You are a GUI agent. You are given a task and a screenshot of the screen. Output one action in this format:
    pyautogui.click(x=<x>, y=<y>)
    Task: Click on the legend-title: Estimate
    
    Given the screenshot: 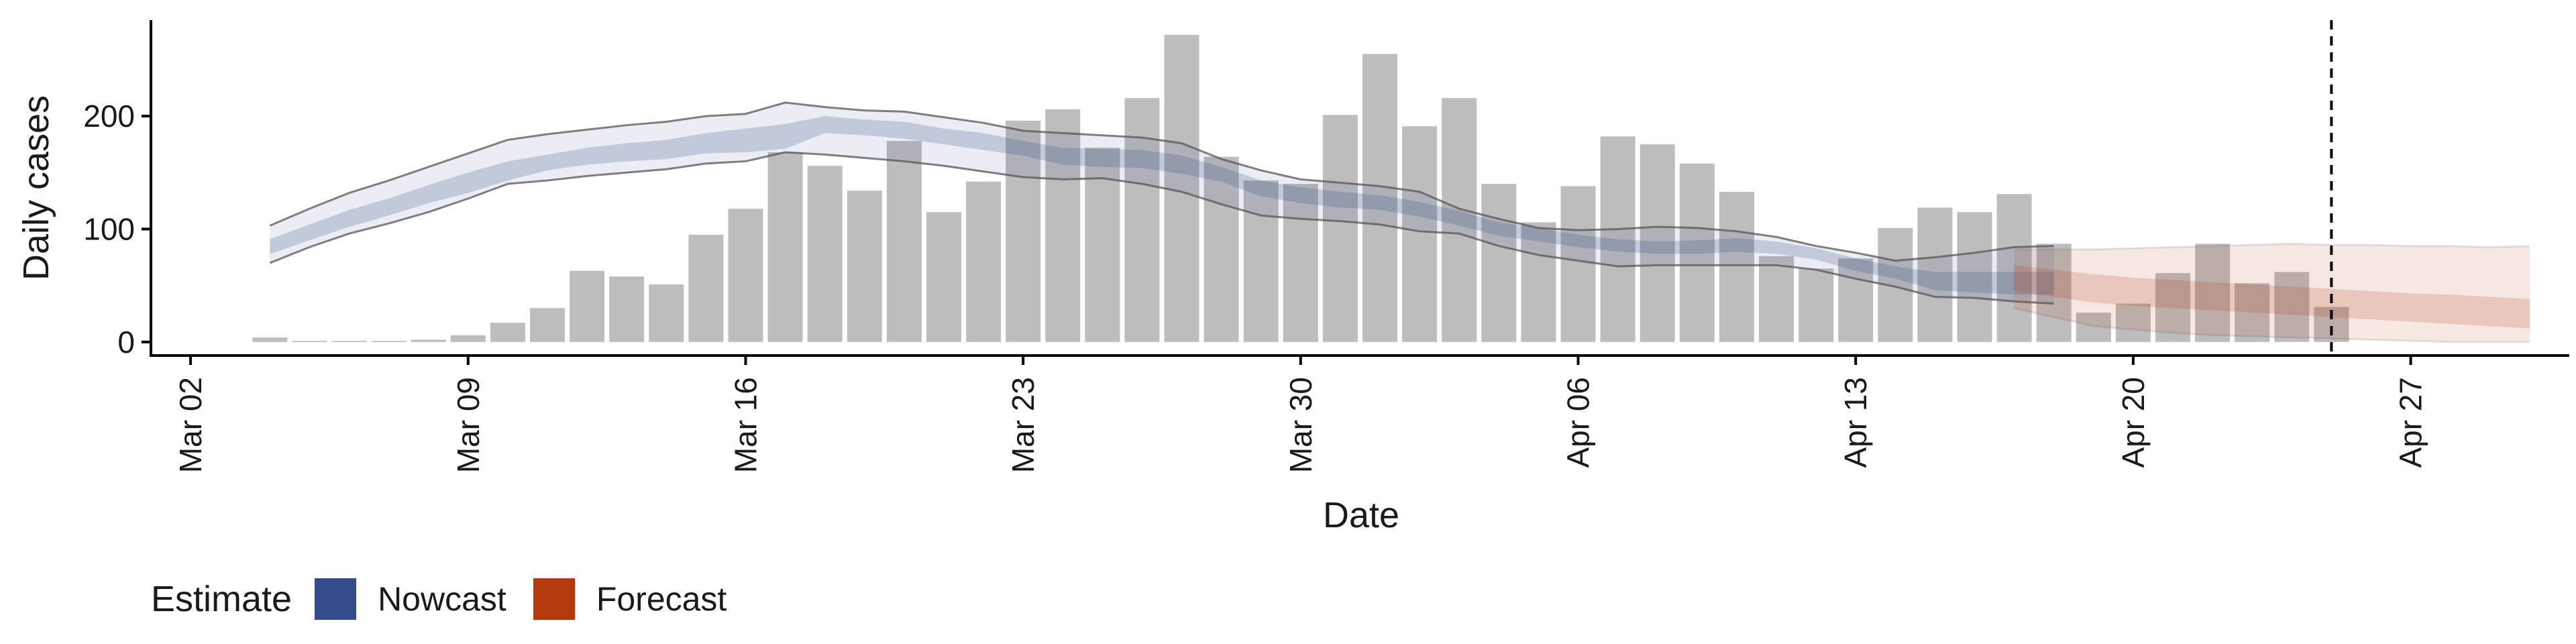 What is the action you would take?
    pyautogui.click(x=221, y=599)
    